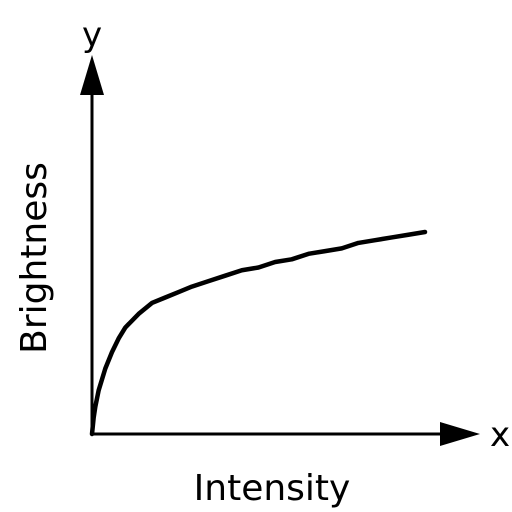  What do you see at coordinates (92, 35) in the screenshot?
I see `y-axis-letter: y` at bounding box center [92, 35].